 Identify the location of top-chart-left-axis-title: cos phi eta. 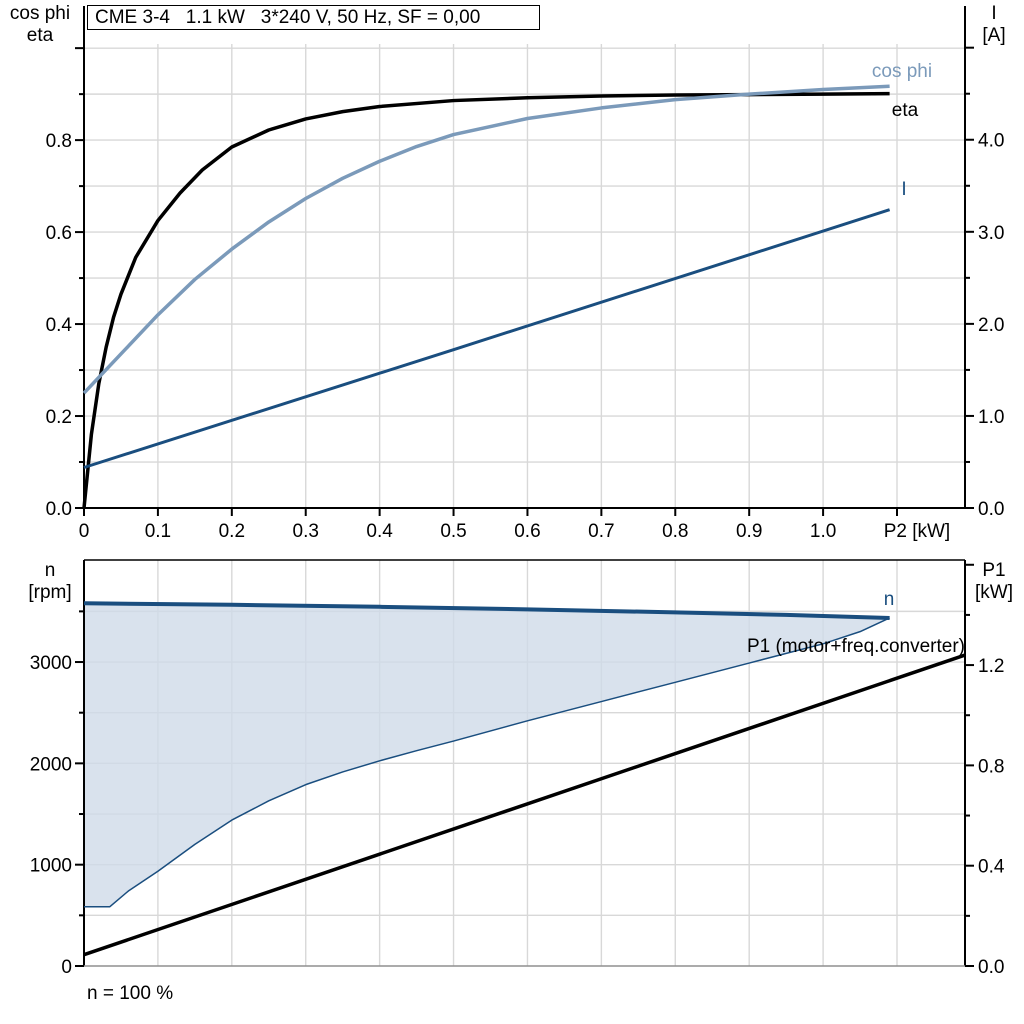
(40, 25).